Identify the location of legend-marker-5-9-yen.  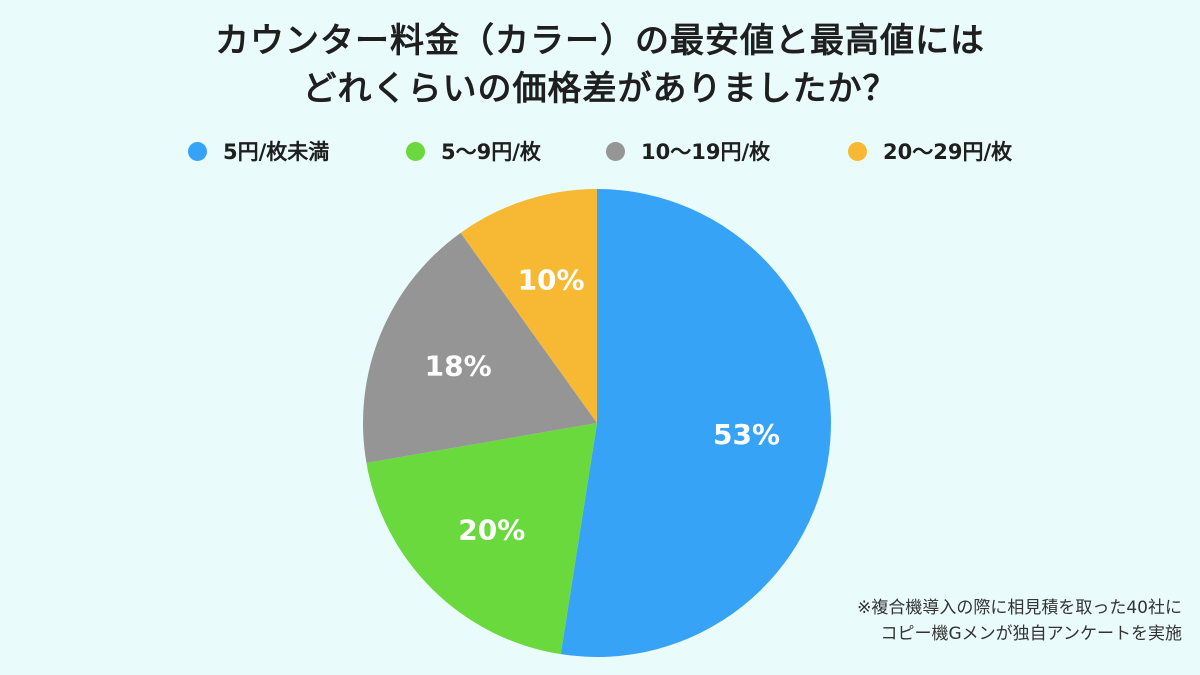
(415, 151).